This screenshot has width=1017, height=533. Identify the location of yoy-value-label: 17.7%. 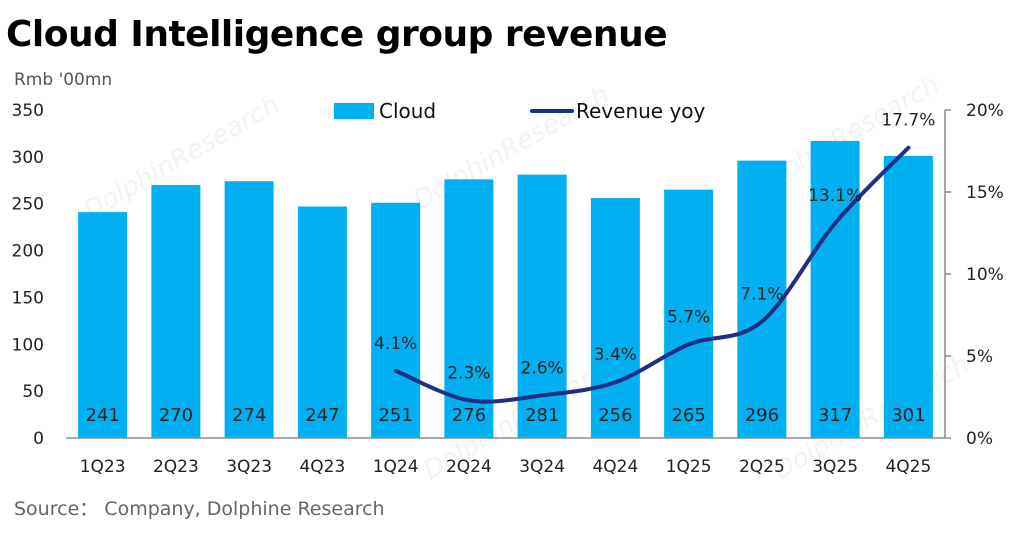
(908, 121).